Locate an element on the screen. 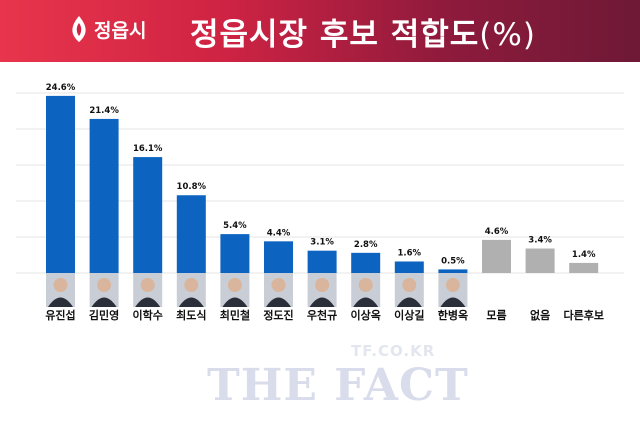 The width and height of the screenshot is (640, 421). category-labels: 유진섭 김민영 이학수 최도식 최민철 정도진 우천규 이상옥 이상길 한병옥 모름 없음 다른후보 is located at coordinates (324, 315).